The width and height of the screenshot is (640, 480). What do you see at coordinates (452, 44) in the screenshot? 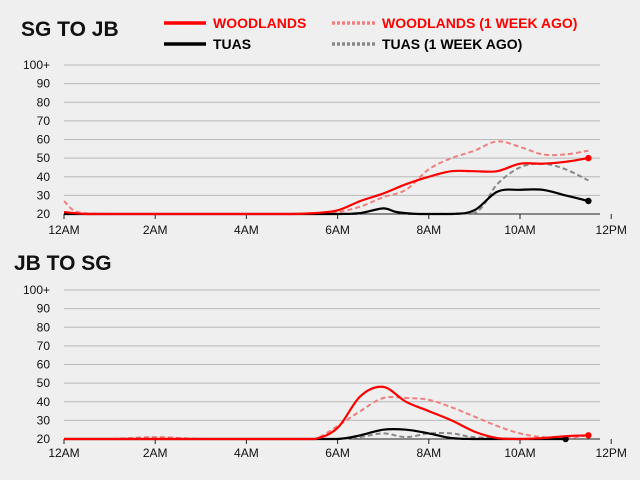
I see `legend-label-tuas-1-week-ago: TUAS (1 WEEK AGO)` at bounding box center [452, 44].